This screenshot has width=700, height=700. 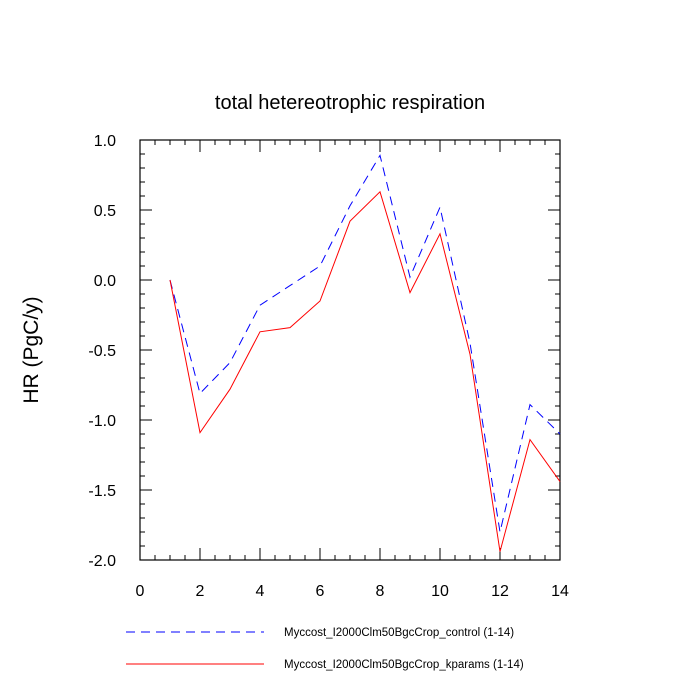 I want to click on y-axis-label: HR (PgC/y), so click(x=31, y=349).